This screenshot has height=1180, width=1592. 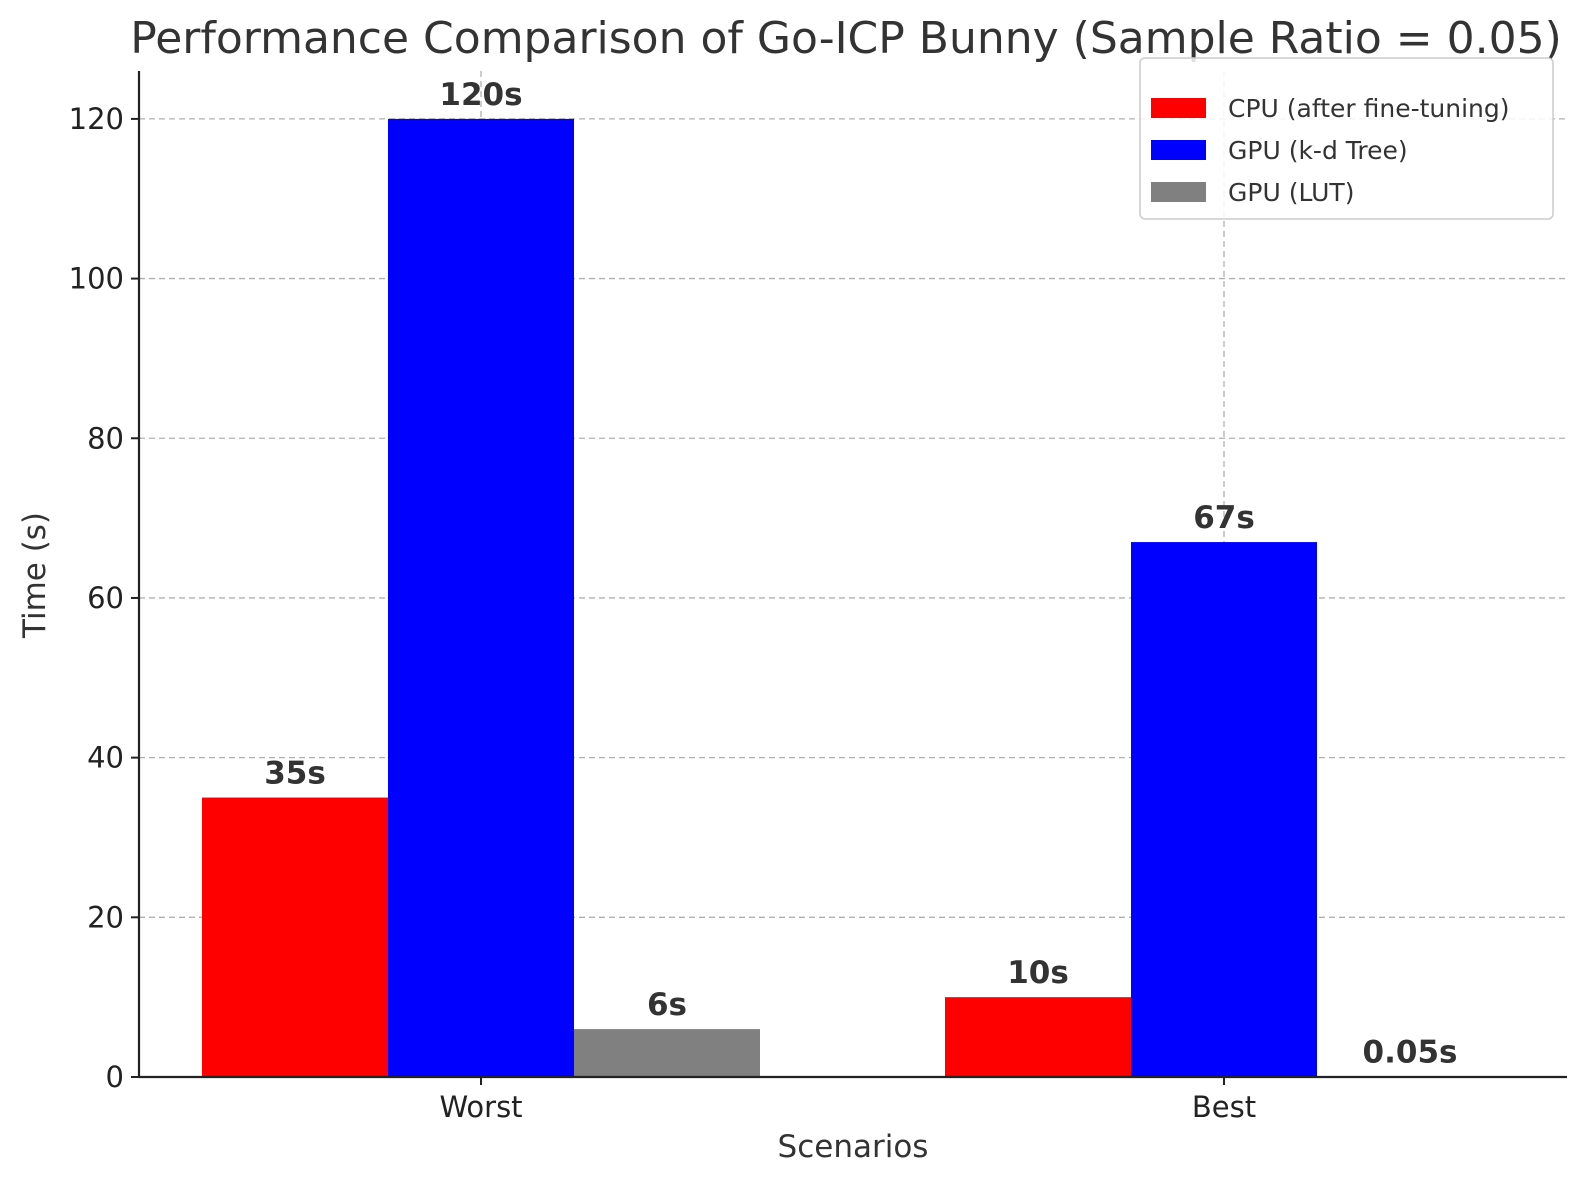 I want to click on y-tick-label: 100, so click(x=96, y=279).